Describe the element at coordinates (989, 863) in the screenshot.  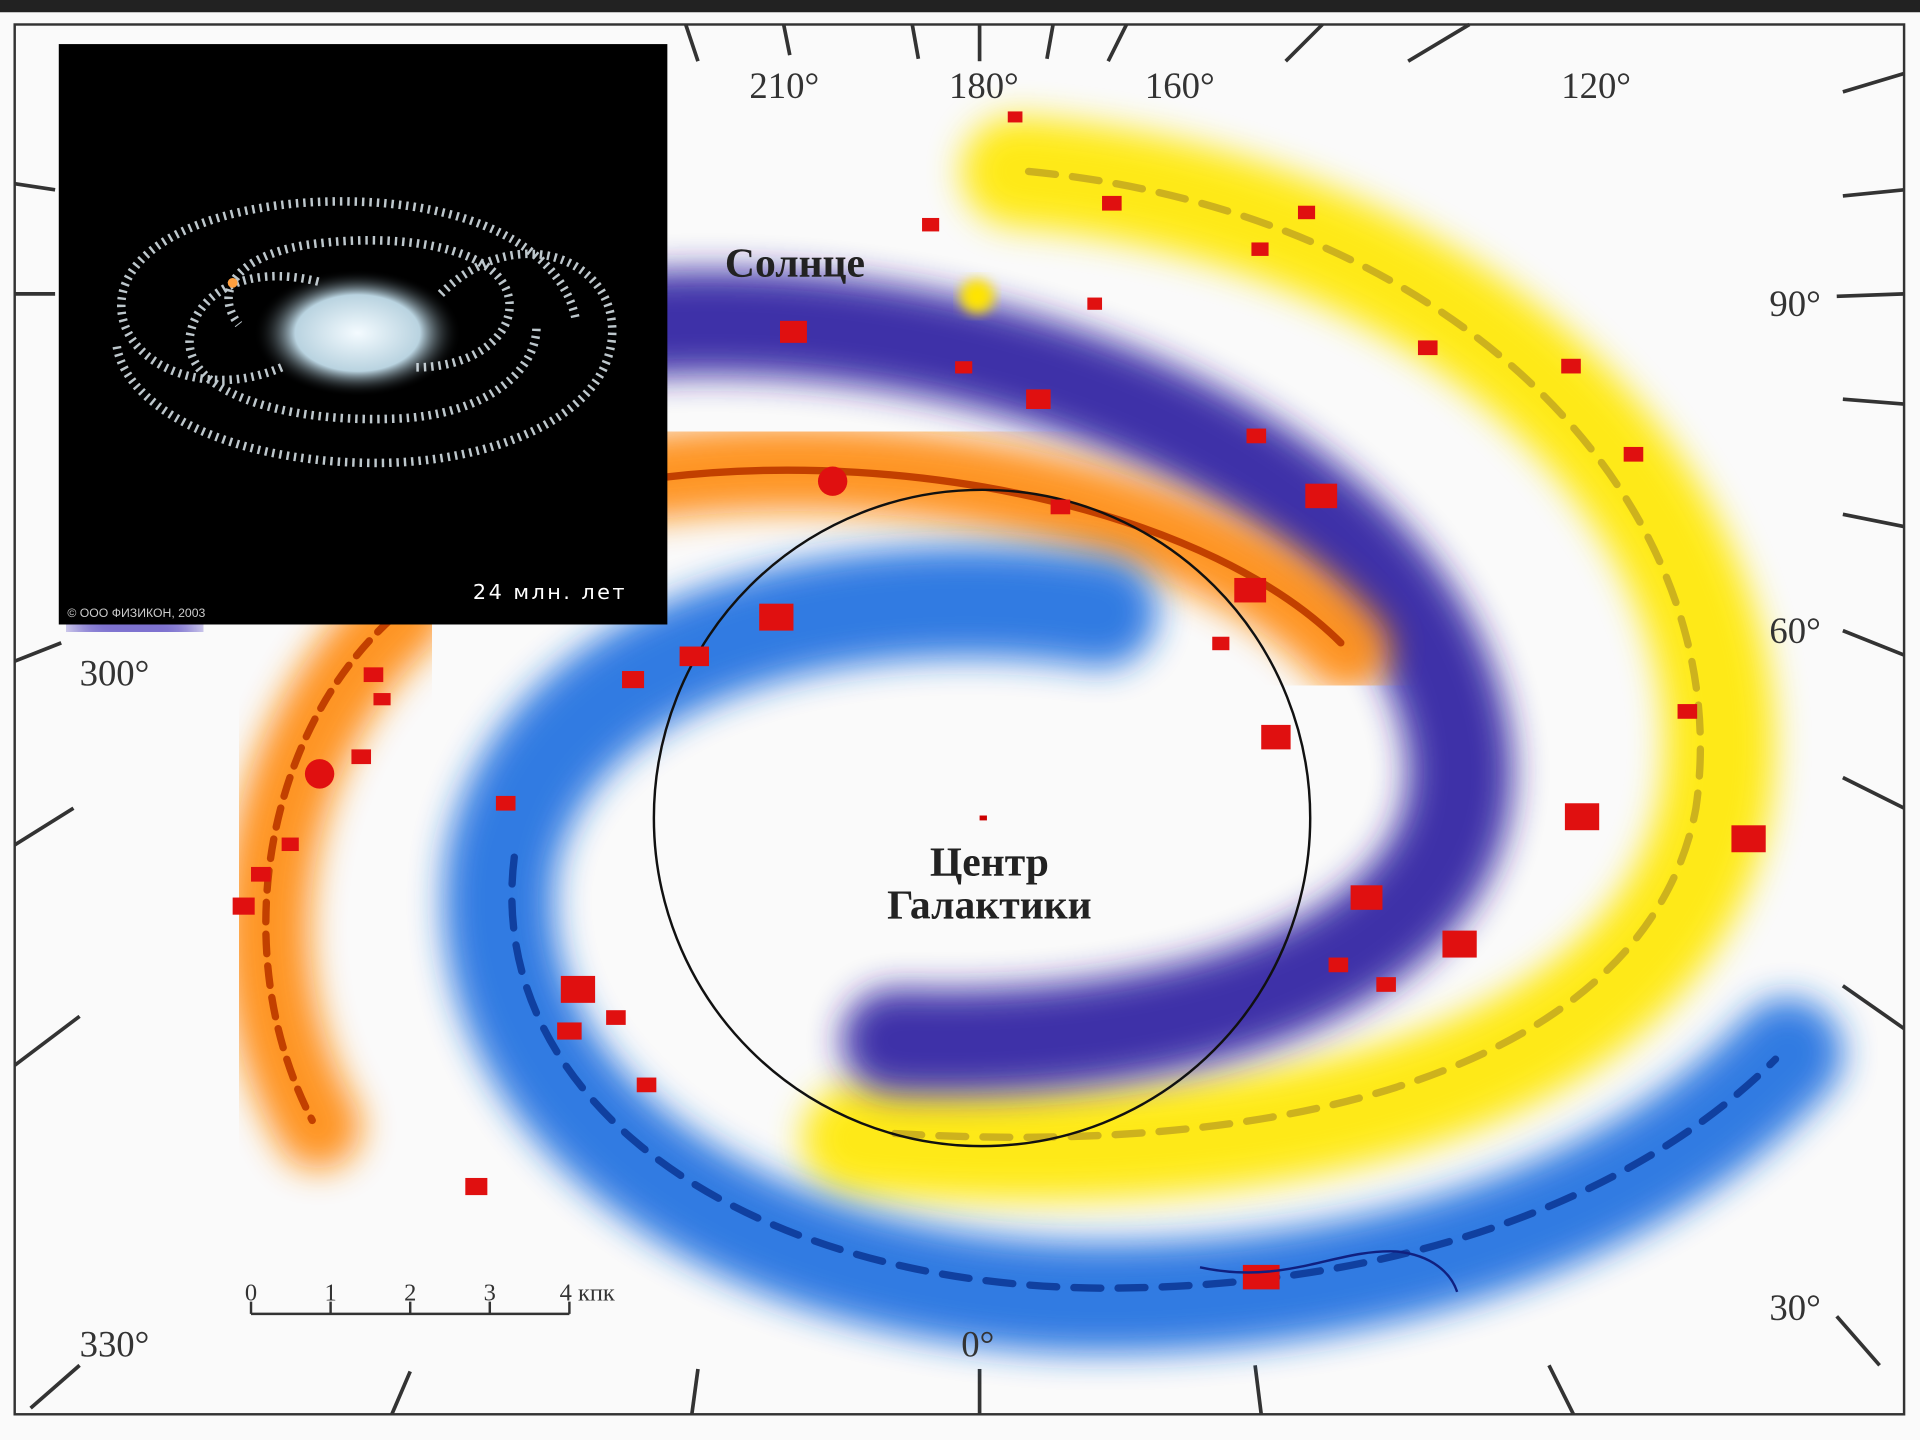
I see `center-label: Центр` at that location.